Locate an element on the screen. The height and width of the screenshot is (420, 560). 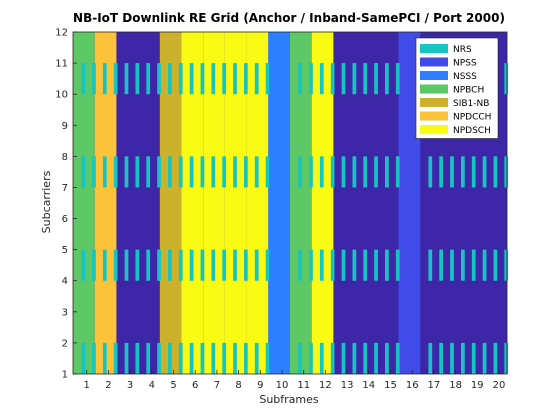
x-tick-label: 17 is located at coordinates (434, 385).